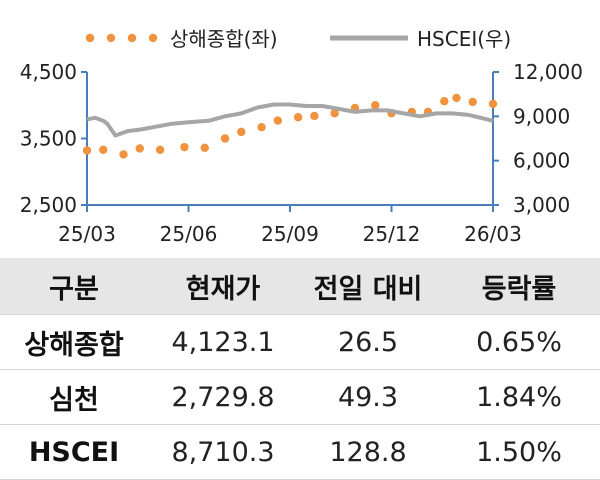  I want to click on row-name: 상해종합, so click(74, 342).